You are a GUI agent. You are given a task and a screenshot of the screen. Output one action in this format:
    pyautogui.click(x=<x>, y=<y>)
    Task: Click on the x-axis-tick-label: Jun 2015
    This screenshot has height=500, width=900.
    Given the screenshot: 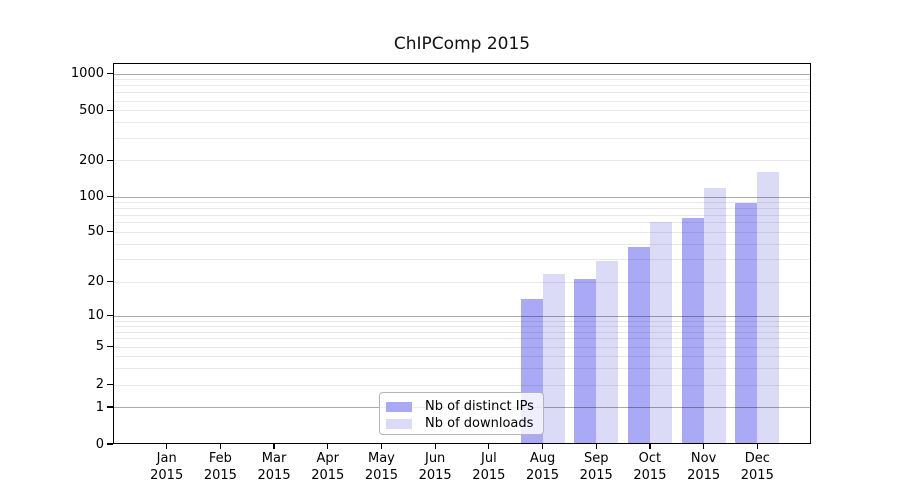 What is the action you would take?
    pyautogui.click(x=435, y=467)
    